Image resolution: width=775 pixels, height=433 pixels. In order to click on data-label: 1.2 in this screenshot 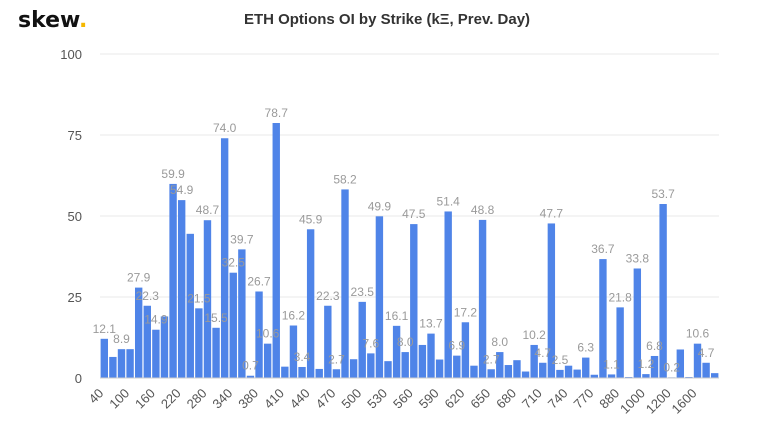, I will do `click(646, 364)`.